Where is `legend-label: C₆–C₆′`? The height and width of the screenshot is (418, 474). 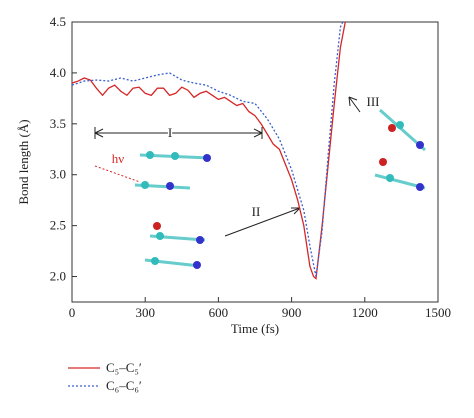 legend-label: C₆–C₆′ is located at coordinates (124, 385).